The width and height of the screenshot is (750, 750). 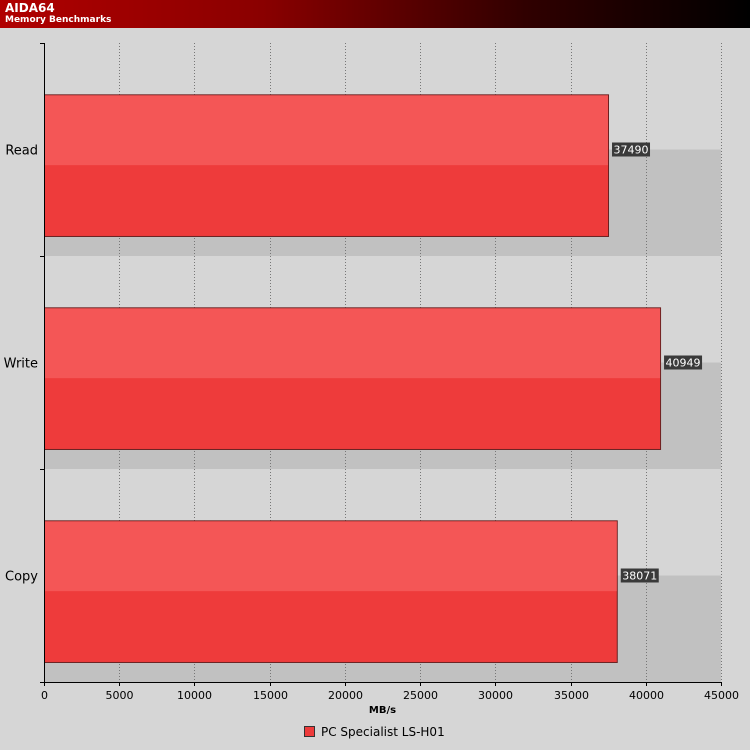 I want to click on x-tick-label: 40000, so click(x=646, y=695).